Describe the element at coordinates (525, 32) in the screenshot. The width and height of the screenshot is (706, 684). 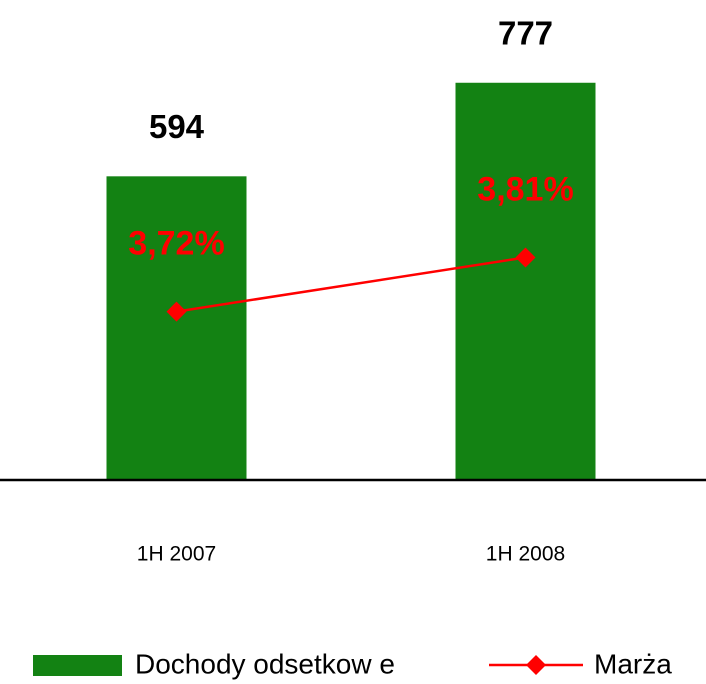
I see `bar-value-label: 777` at that location.